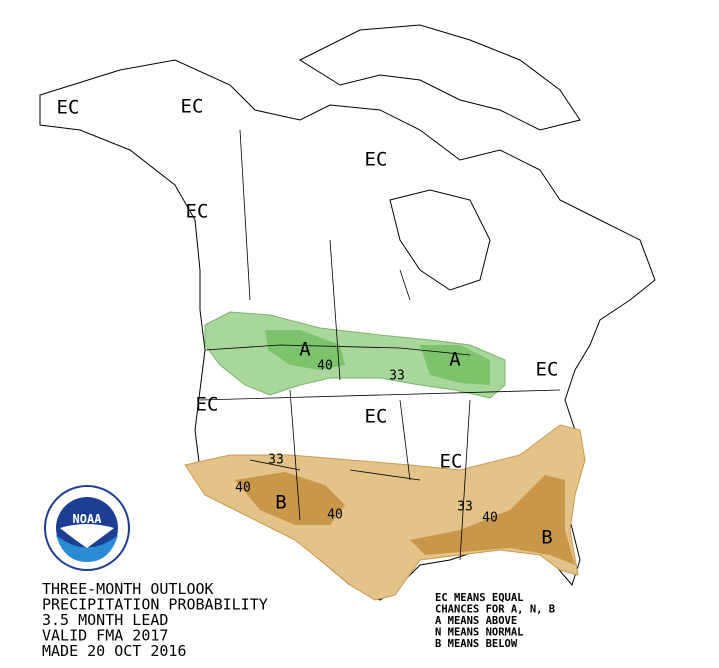  What do you see at coordinates (476, 621) in the screenshot?
I see `legend-line: A MEANS ABOVE` at bounding box center [476, 621].